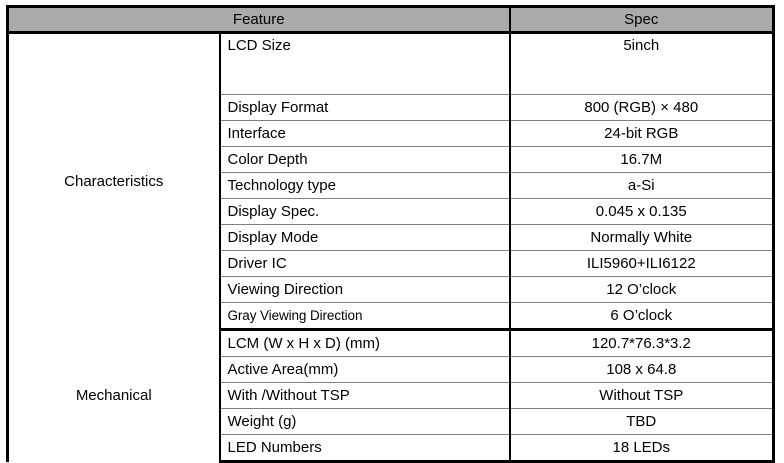  I want to click on feature-value-weight: TBD, so click(642, 421).